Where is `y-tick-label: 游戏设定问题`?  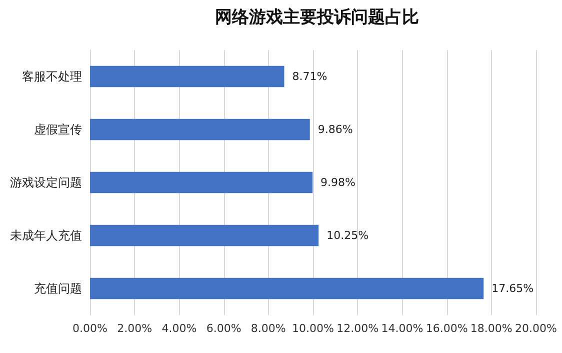 y-tick-label: 游戏设定问题 is located at coordinates (46, 183).